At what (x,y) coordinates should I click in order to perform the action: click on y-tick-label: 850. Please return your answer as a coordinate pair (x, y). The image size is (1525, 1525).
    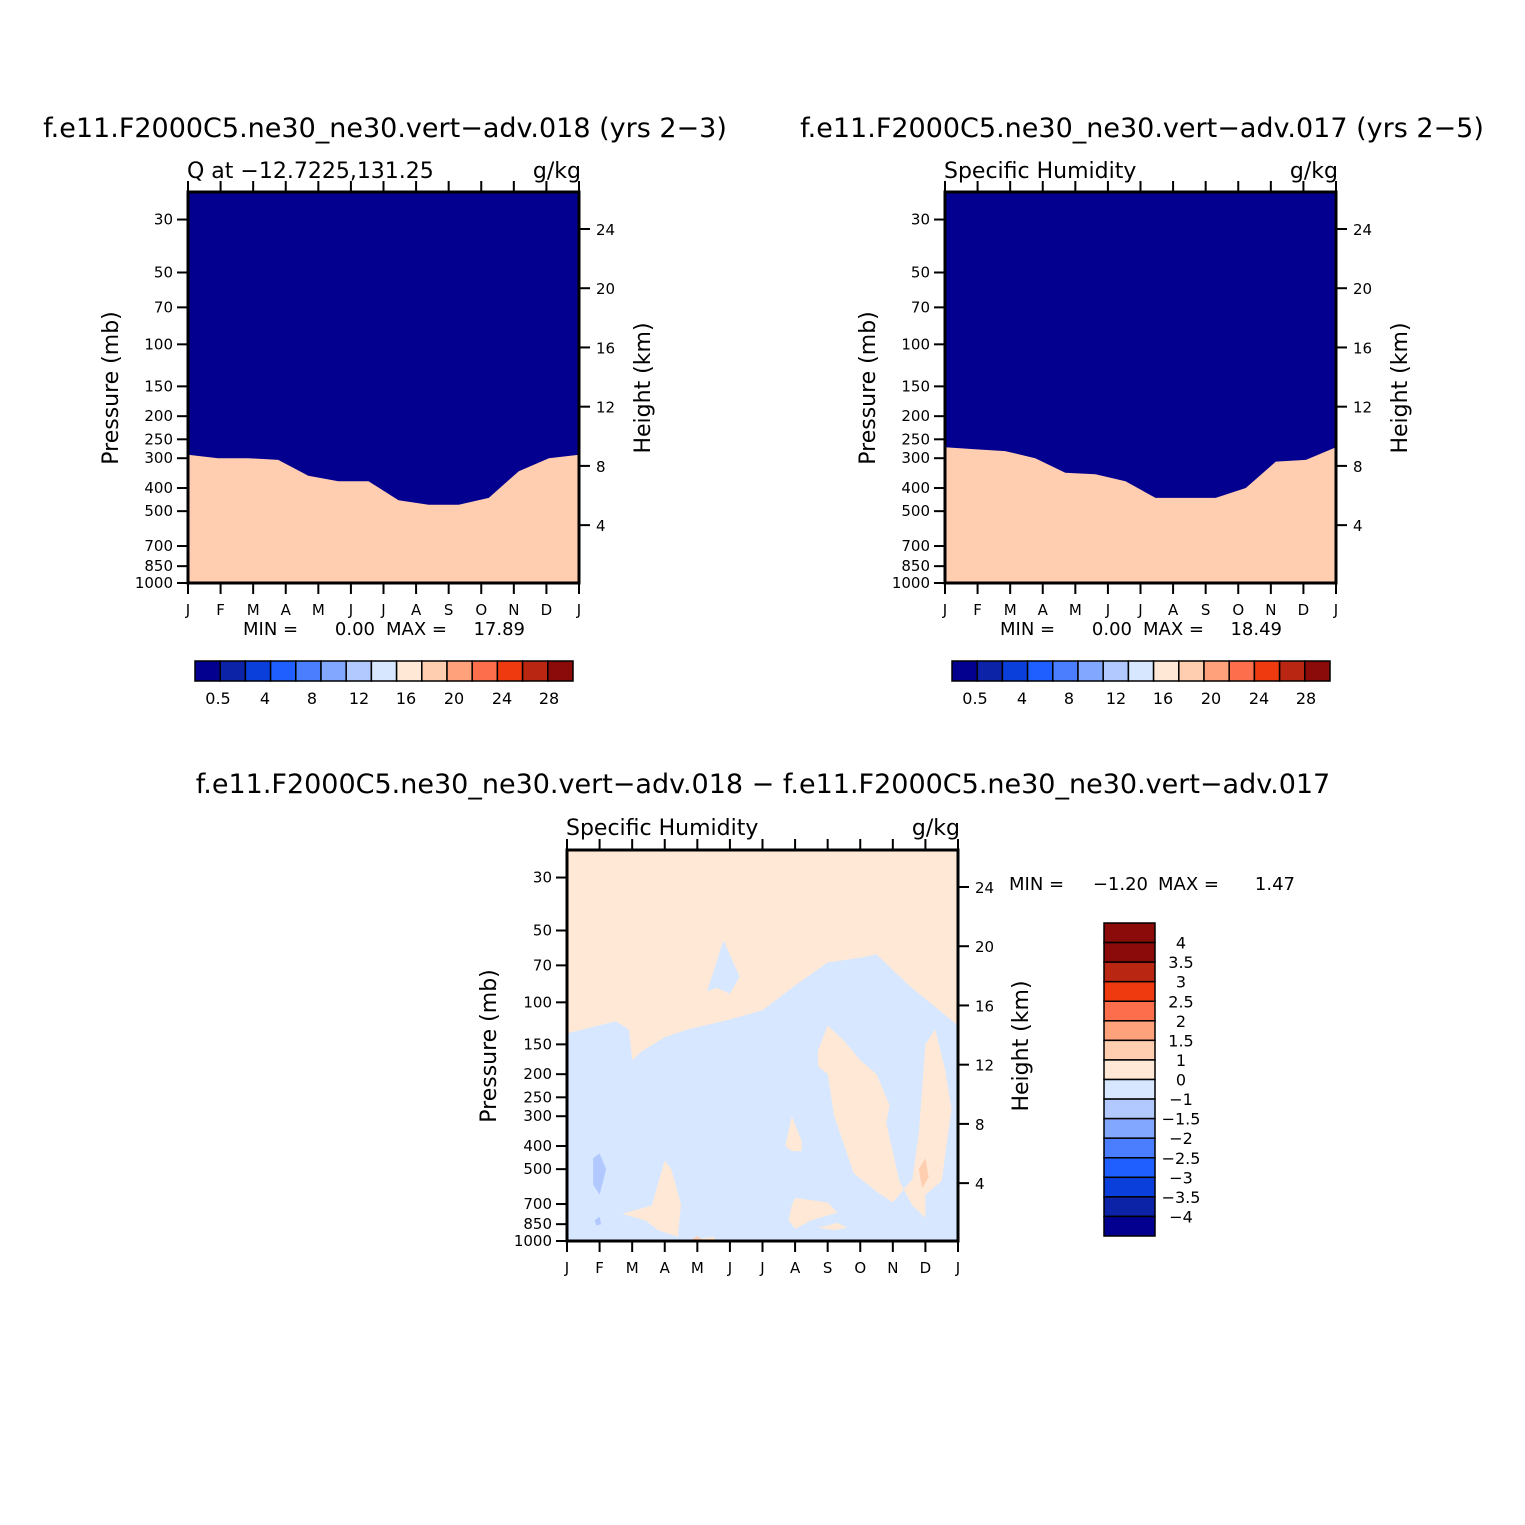
    Looking at the image, I should click on (158, 566).